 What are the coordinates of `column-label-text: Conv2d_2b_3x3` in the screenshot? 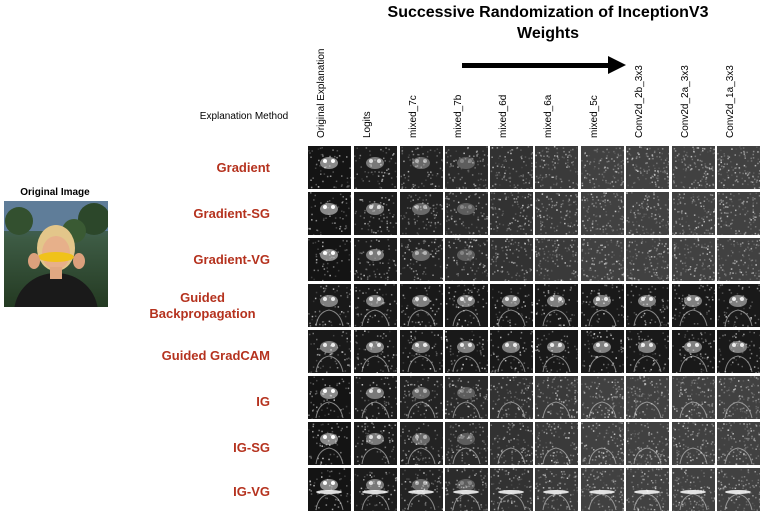 It's located at (639, 101).